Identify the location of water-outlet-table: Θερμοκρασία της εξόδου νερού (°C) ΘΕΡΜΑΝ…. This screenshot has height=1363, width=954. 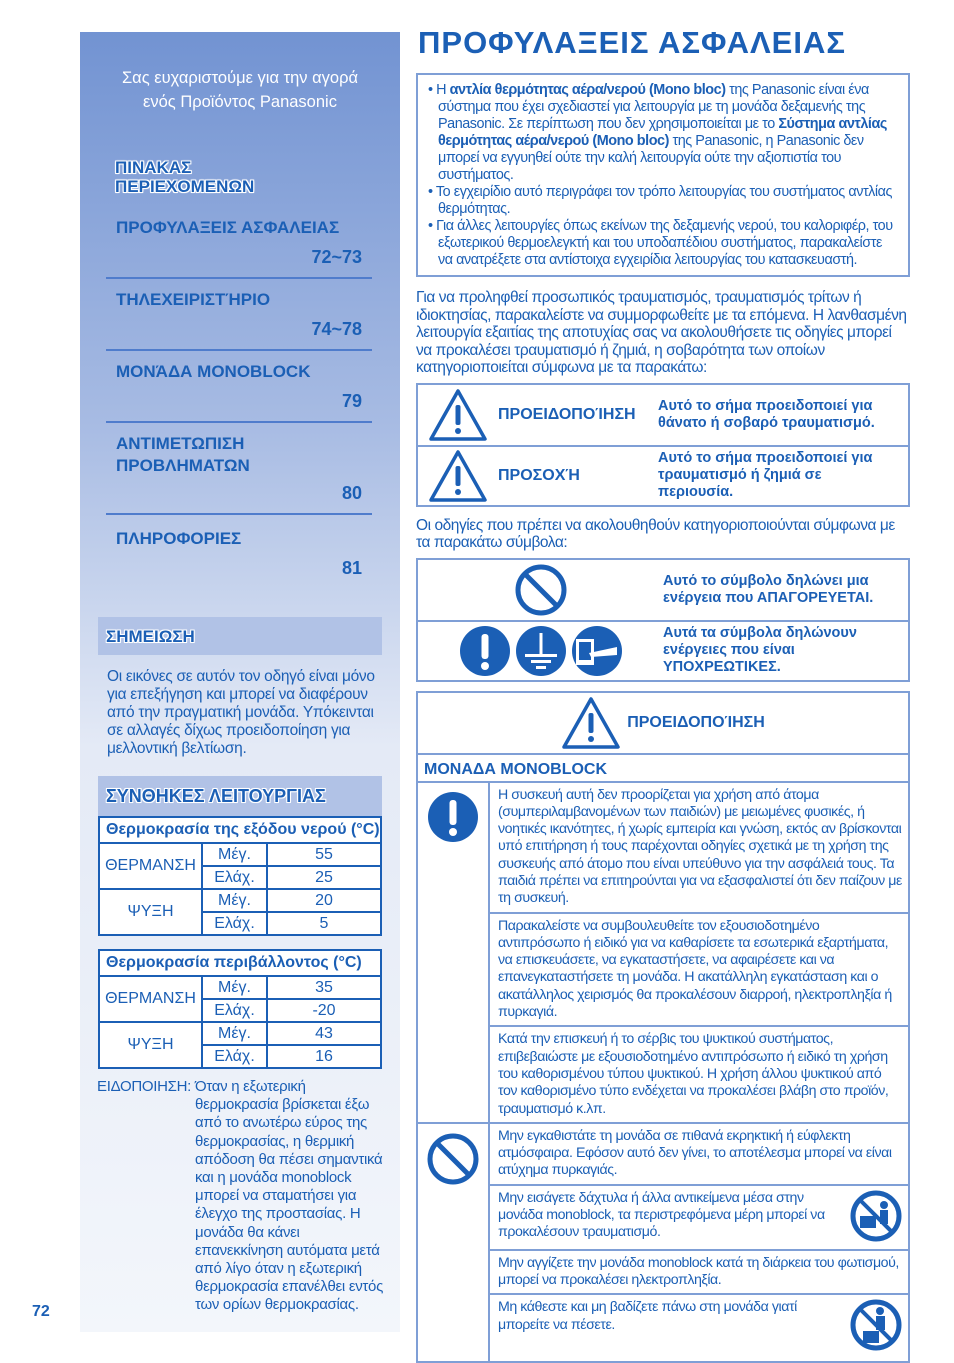
(240, 876).